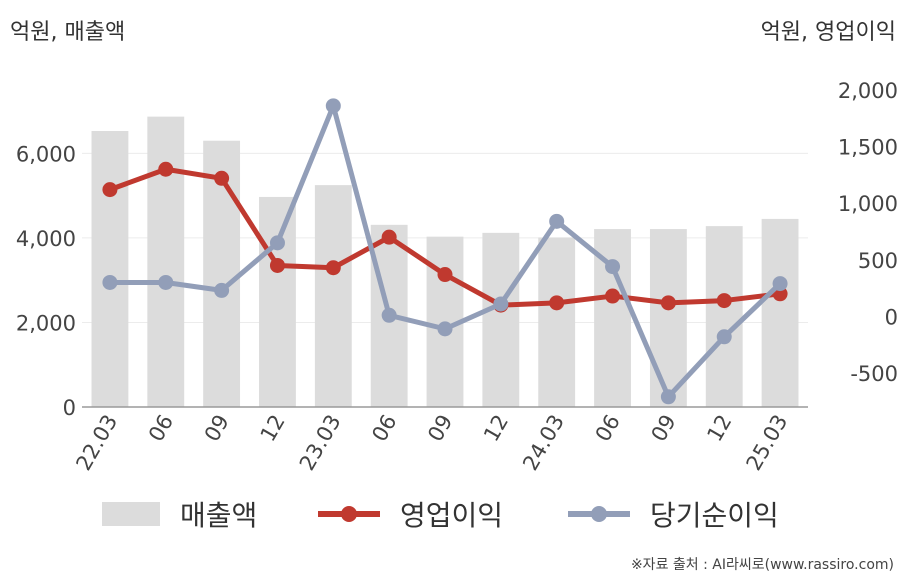 The width and height of the screenshot is (908, 580). Describe the element at coordinates (714, 515) in the screenshot. I see `legend-label-net-income: 당기순이익` at that location.